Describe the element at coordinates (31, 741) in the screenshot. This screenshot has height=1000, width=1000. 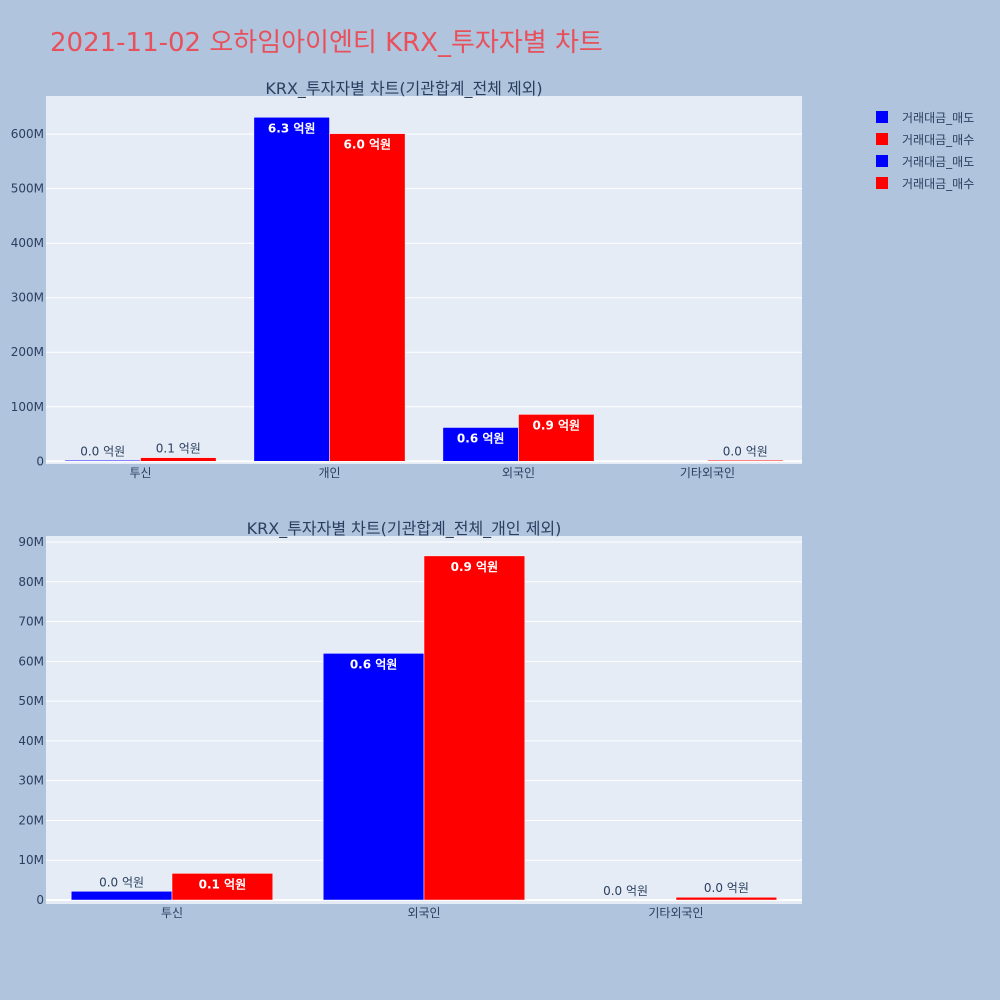
I see `y-tick-label: 40M` at that location.